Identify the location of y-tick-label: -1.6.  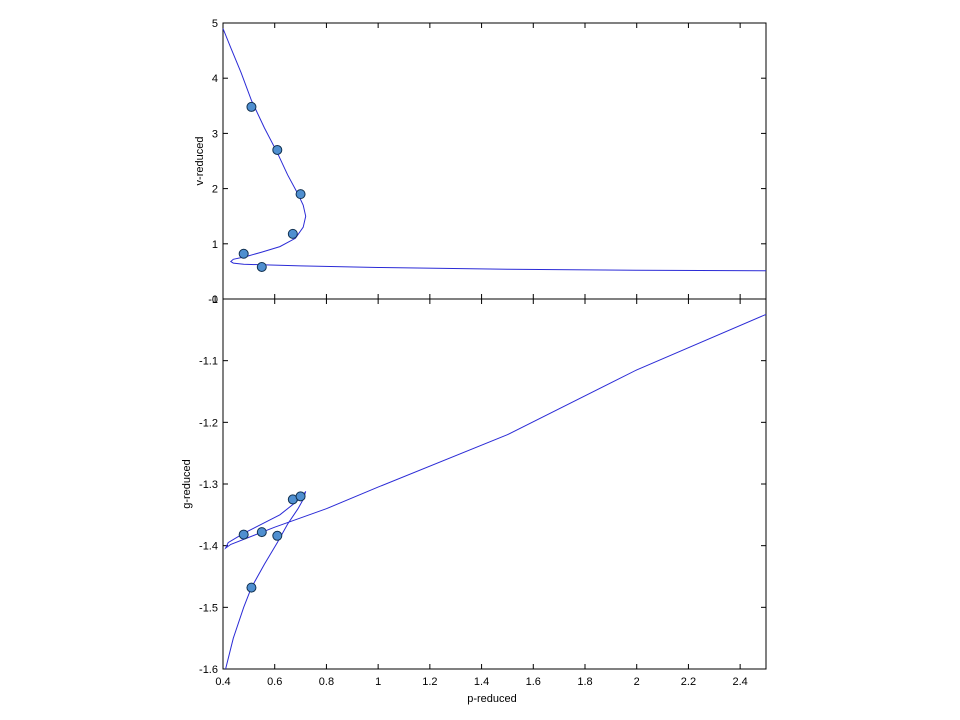
(208, 670).